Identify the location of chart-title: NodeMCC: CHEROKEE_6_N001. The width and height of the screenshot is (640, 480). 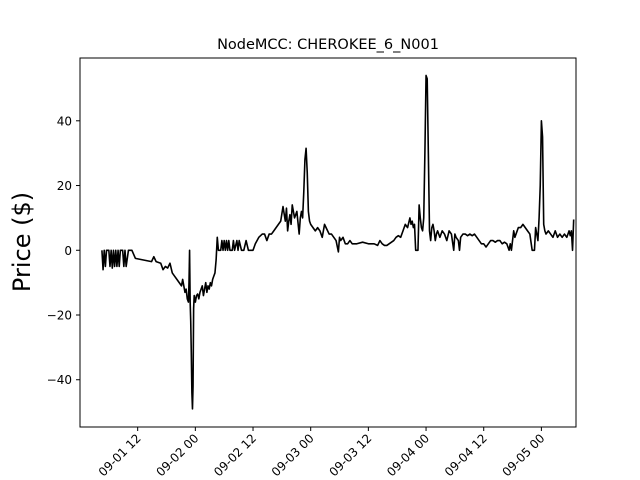
(328, 45).